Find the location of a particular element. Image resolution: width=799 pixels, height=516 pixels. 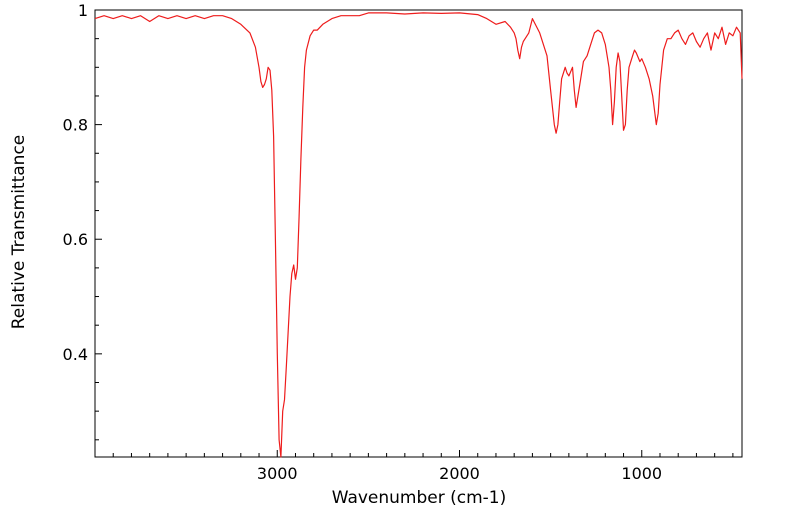

x-axis-label: Wavenumber (cm-1) is located at coordinates (419, 498).